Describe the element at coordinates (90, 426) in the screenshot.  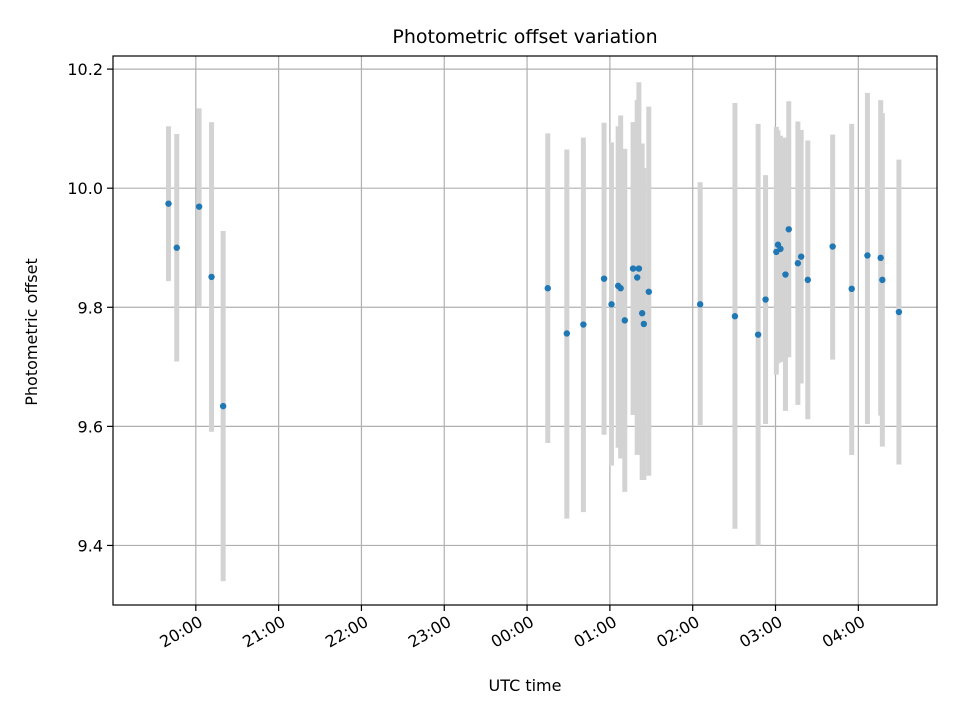
I see `y-tick-label: 9.6` at that location.